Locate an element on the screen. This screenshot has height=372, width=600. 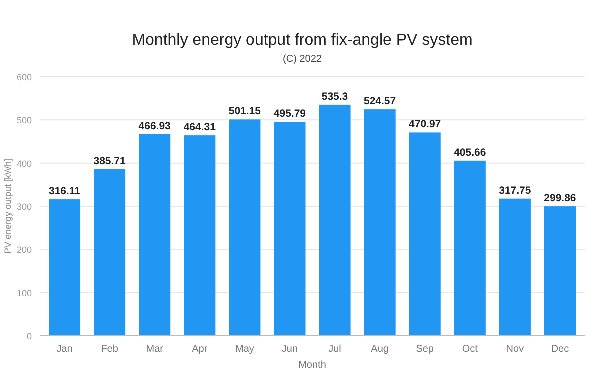
y-tick-label: 100 is located at coordinates (24, 293).